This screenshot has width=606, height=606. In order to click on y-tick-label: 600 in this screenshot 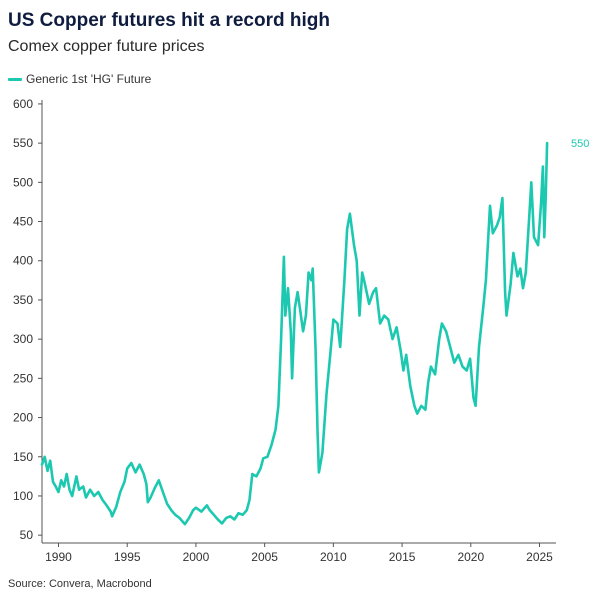, I will do `click(23, 104)`.